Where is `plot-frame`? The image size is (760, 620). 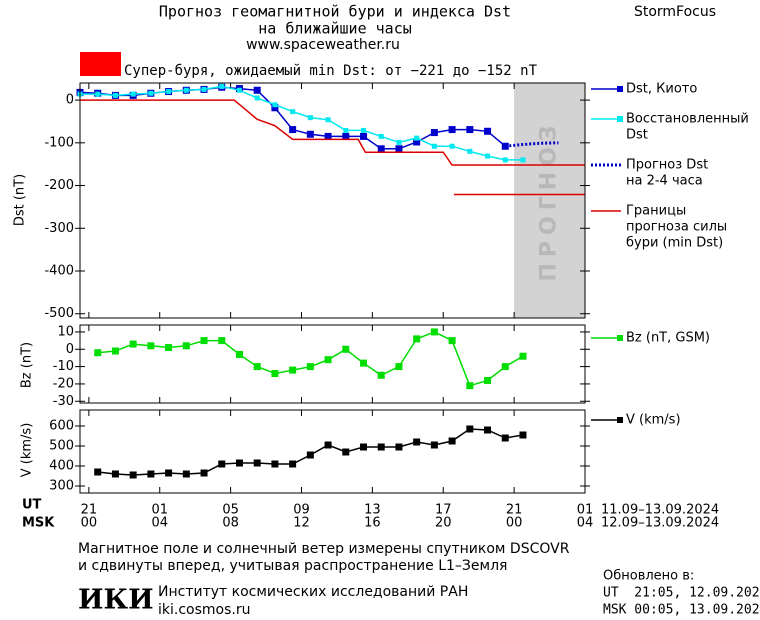
plot-frame is located at coordinates (332, 451).